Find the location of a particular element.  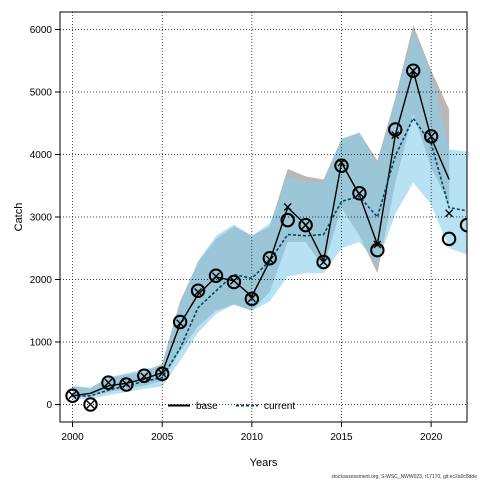

observed-point-2017 is located at coordinates (377, 250).